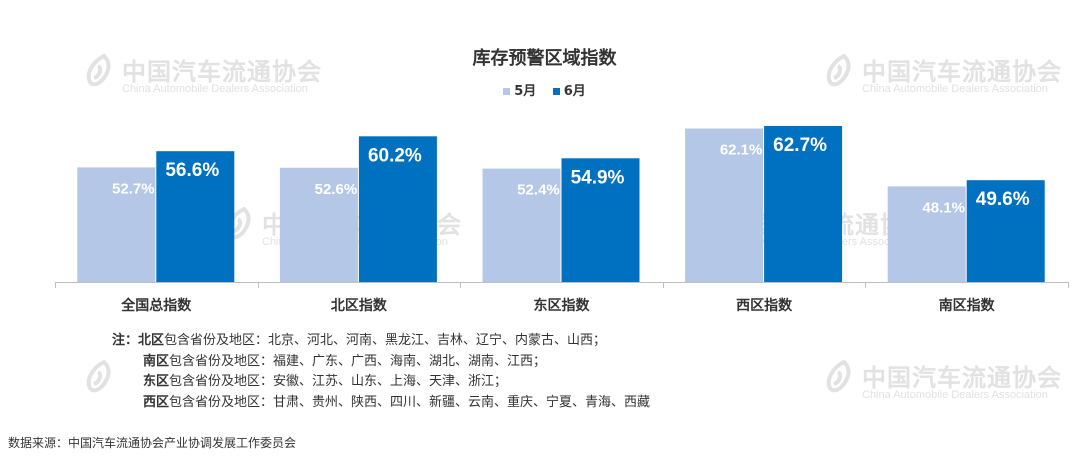  Describe the element at coordinates (967, 305) in the screenshot. I see `category-label-4: 南区指数` at that location.